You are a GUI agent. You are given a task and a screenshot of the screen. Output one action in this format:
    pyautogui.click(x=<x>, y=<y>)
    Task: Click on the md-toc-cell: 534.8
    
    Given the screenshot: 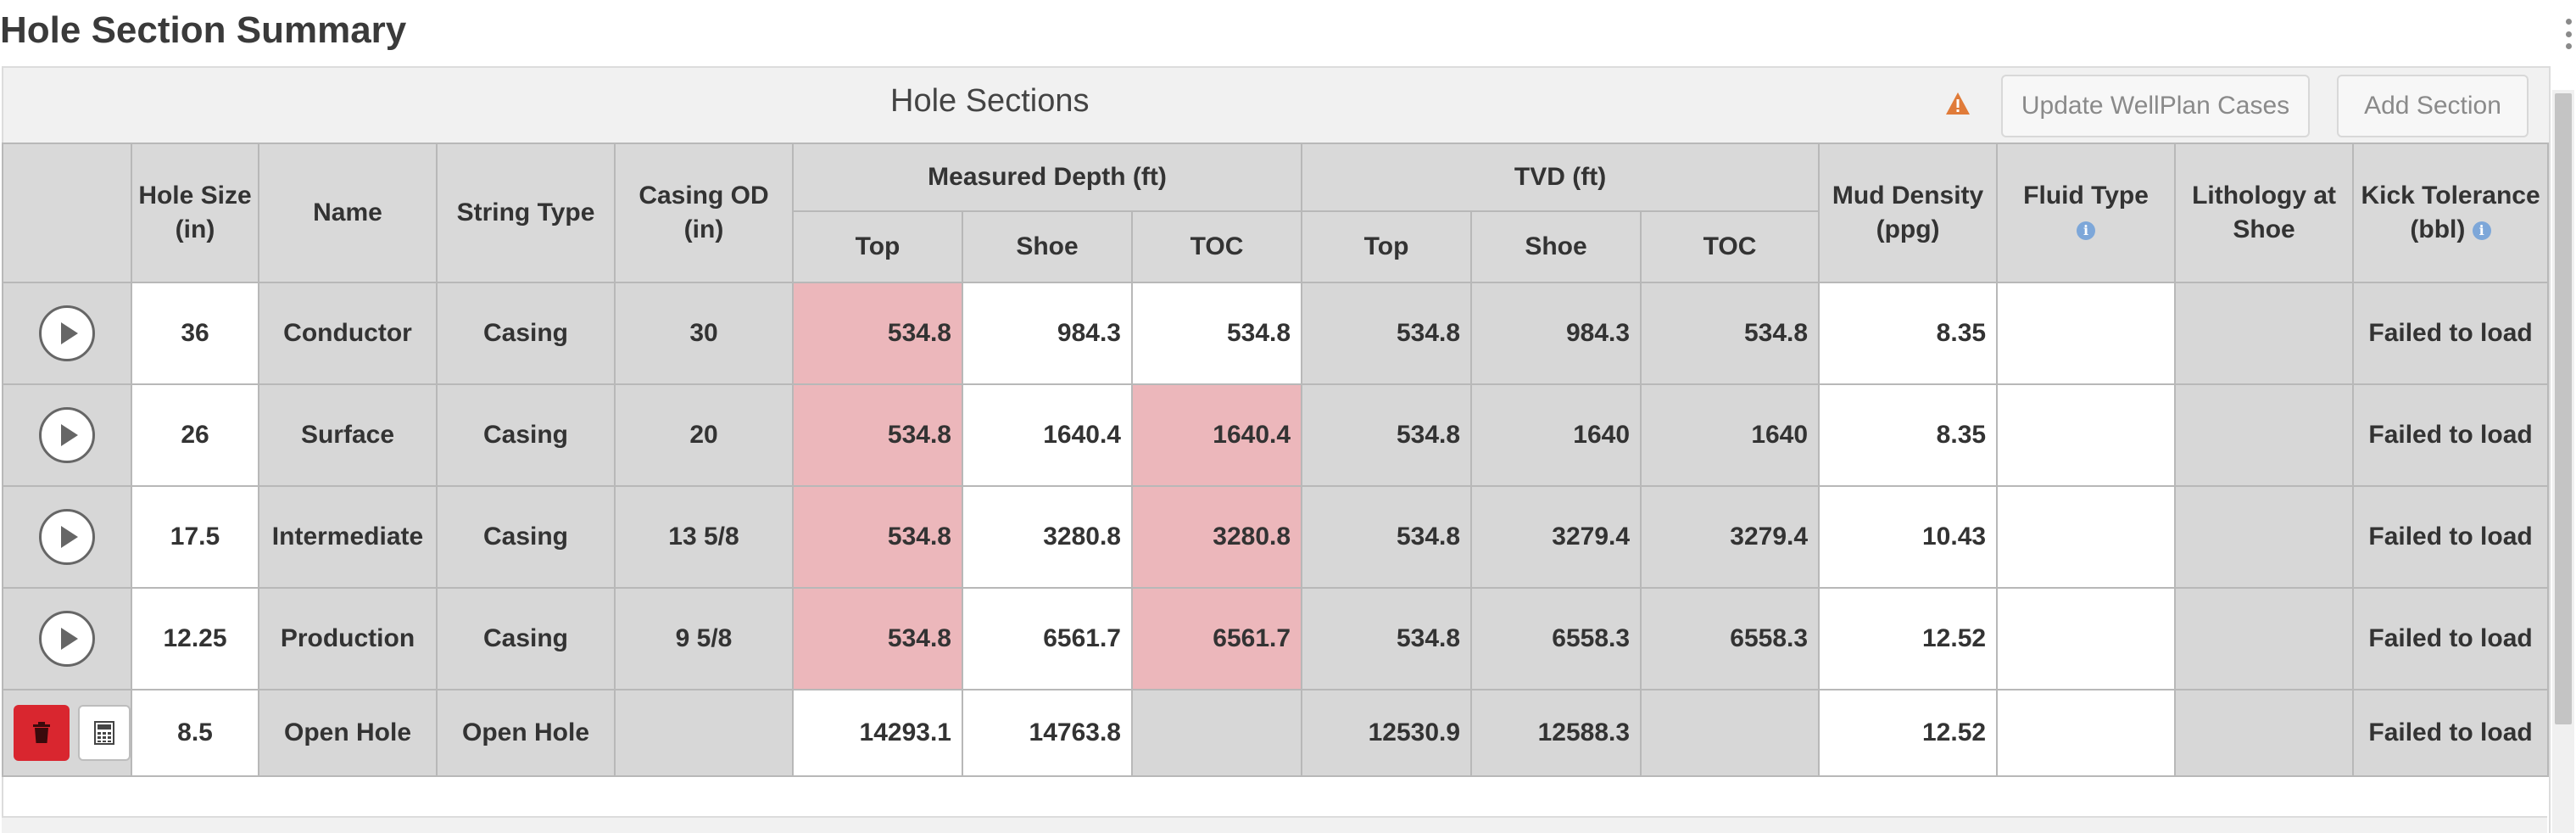 What is the action you would take?
    pyautogui.click(x=1216, y=333)
    